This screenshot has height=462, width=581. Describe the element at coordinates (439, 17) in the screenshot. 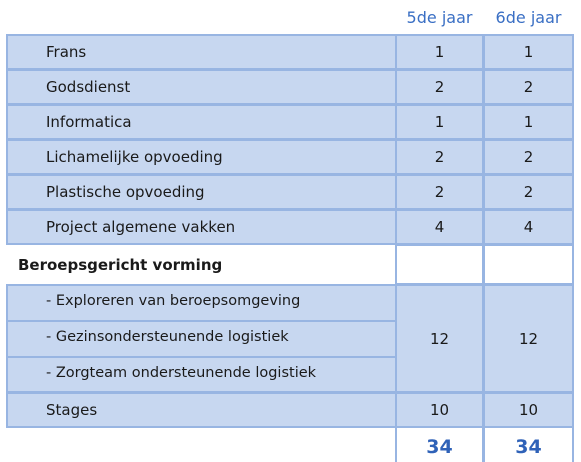

I see `column-header: 5de jaar` at that location.